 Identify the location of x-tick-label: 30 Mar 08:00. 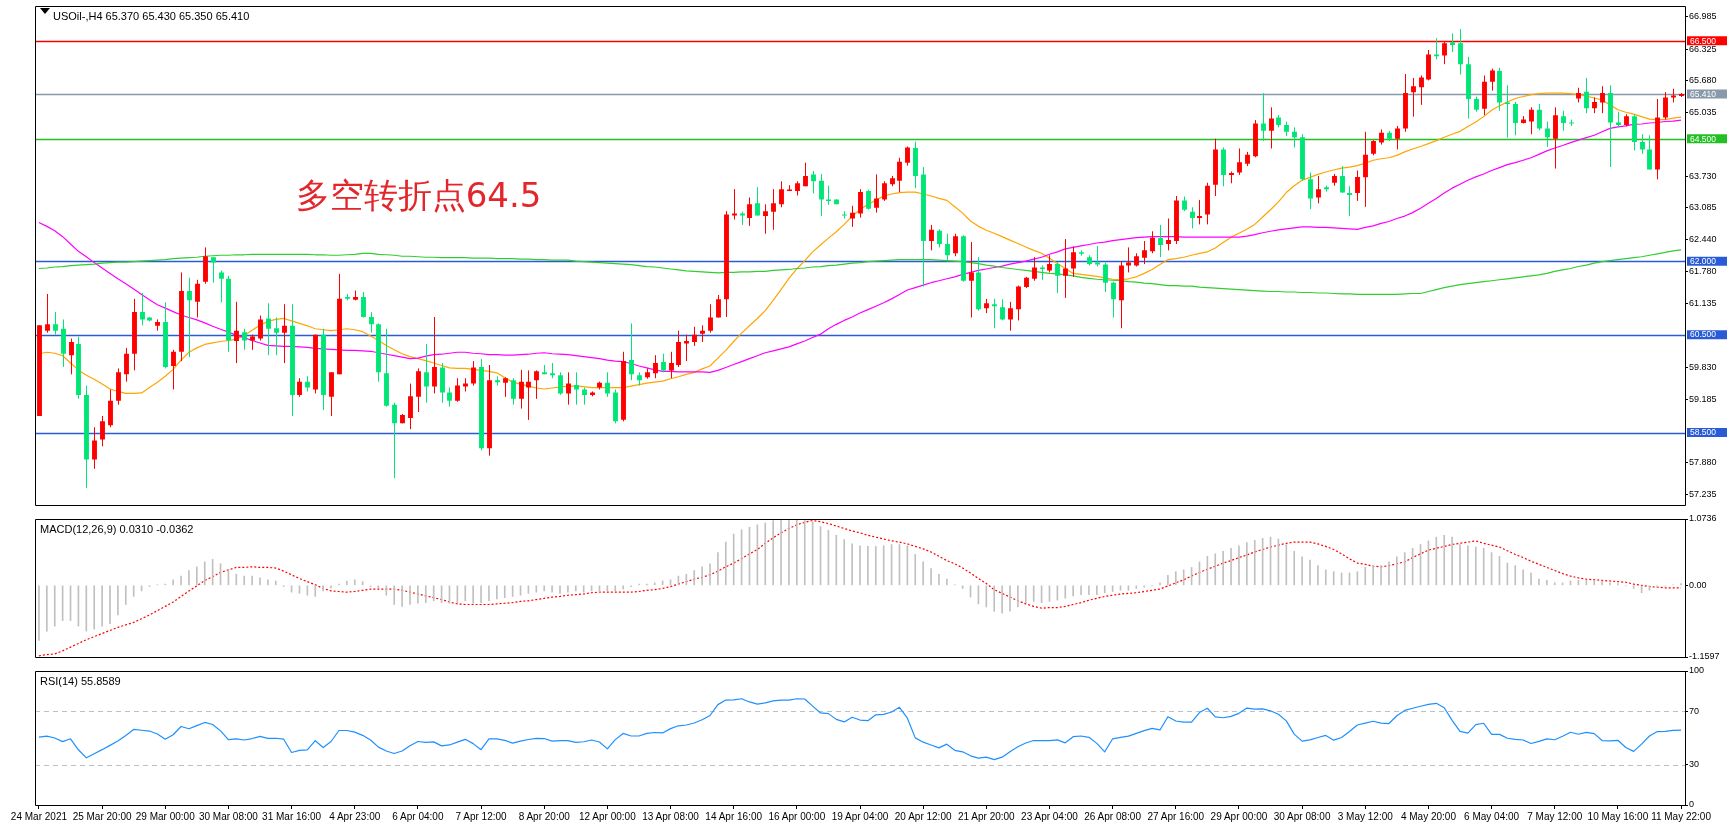
(228, 816).